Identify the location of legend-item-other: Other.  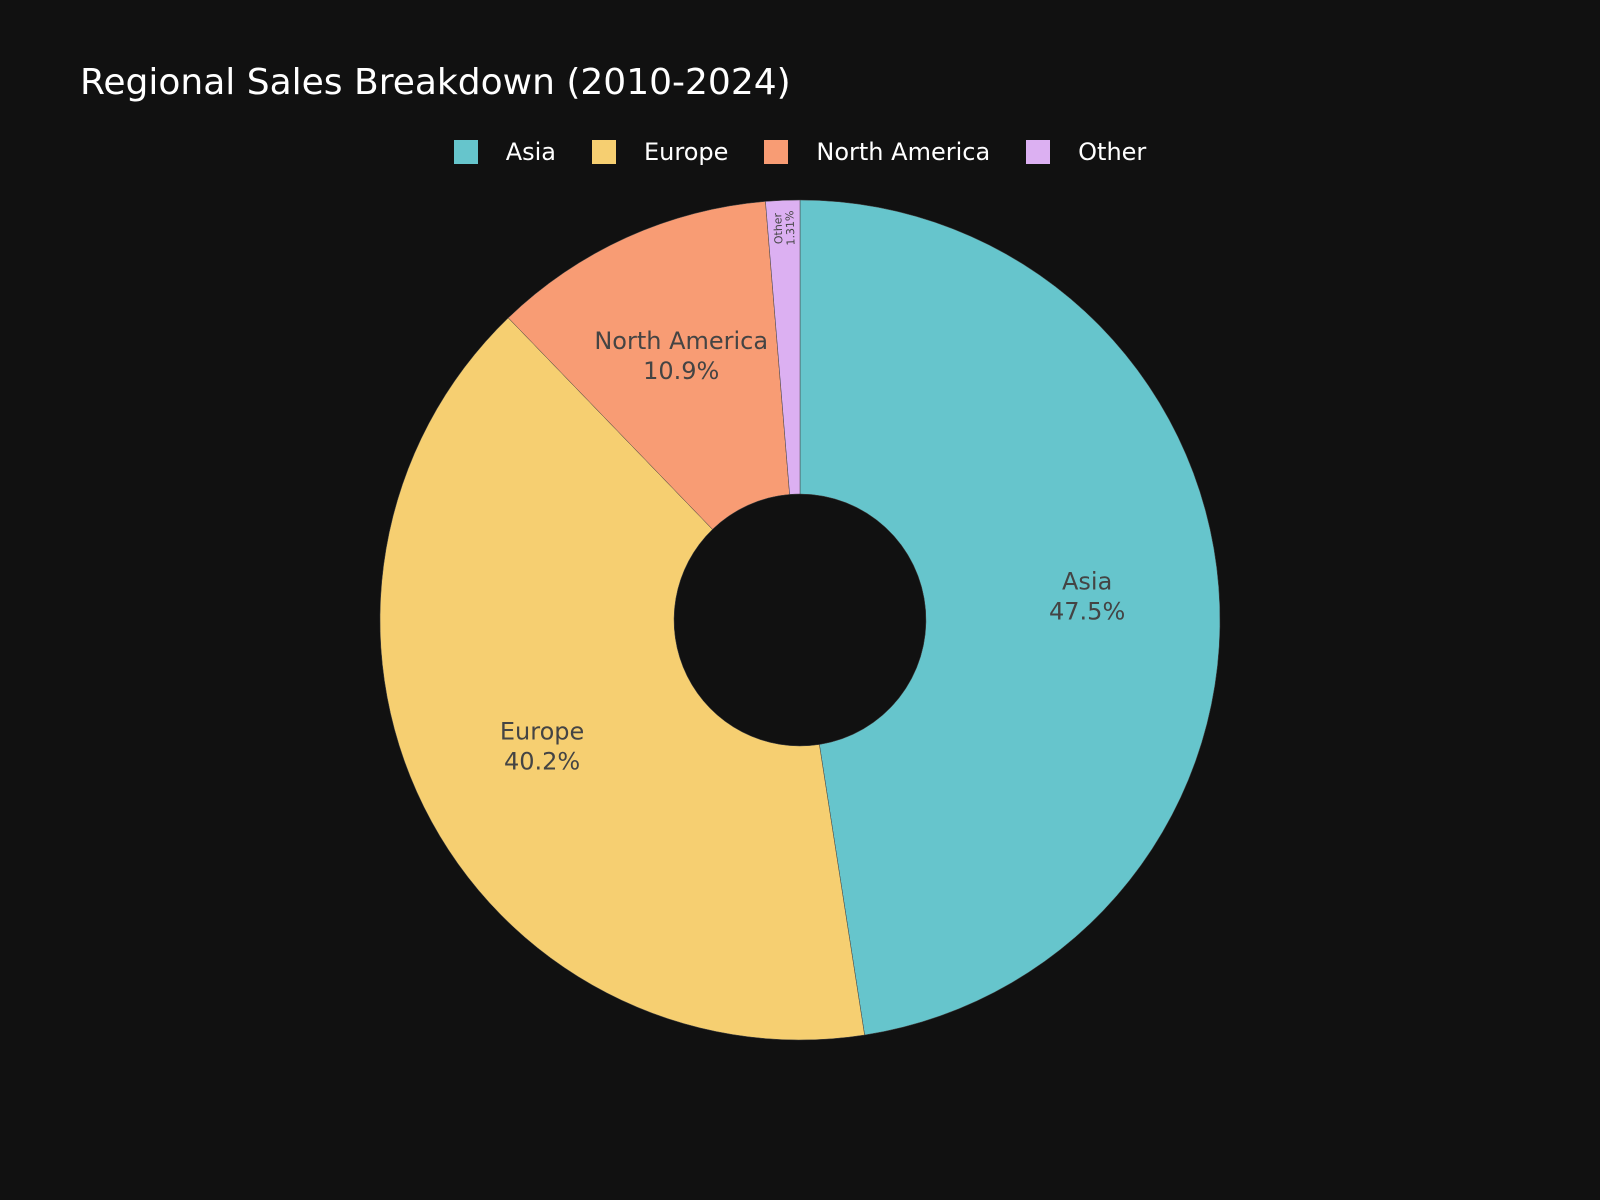
(1086, 152).